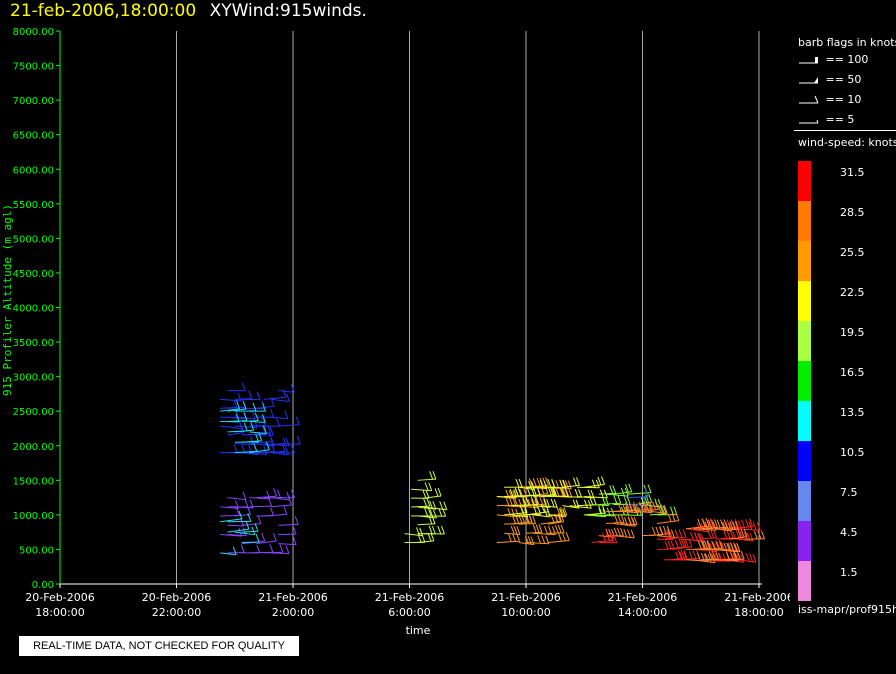 The image size is (896, 674). I want to click on x-tick-label: 21-Feb-2006, so click(757, 597).